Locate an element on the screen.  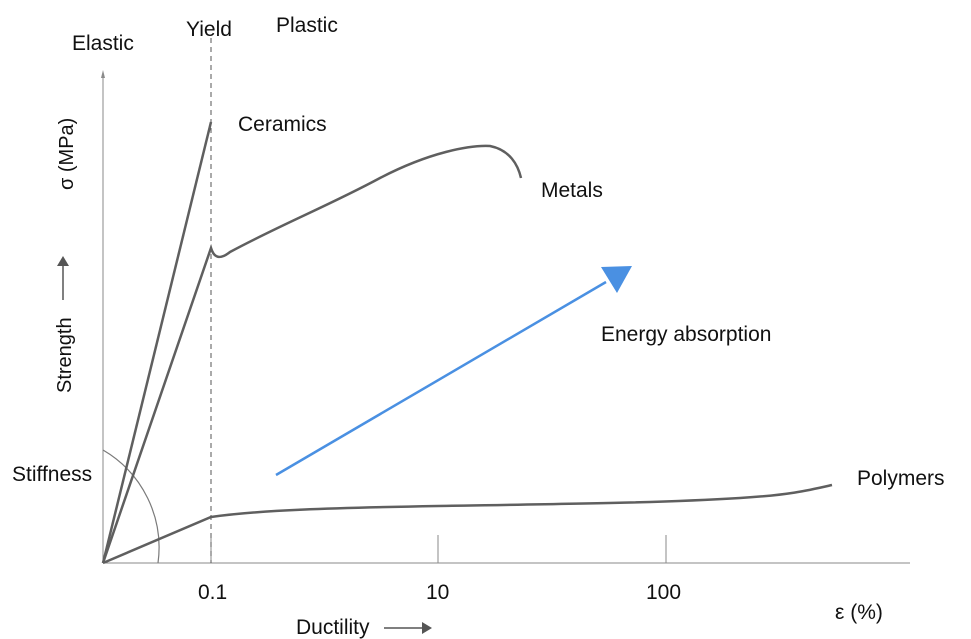
polymers-curve is located at coordinates (467, 524).